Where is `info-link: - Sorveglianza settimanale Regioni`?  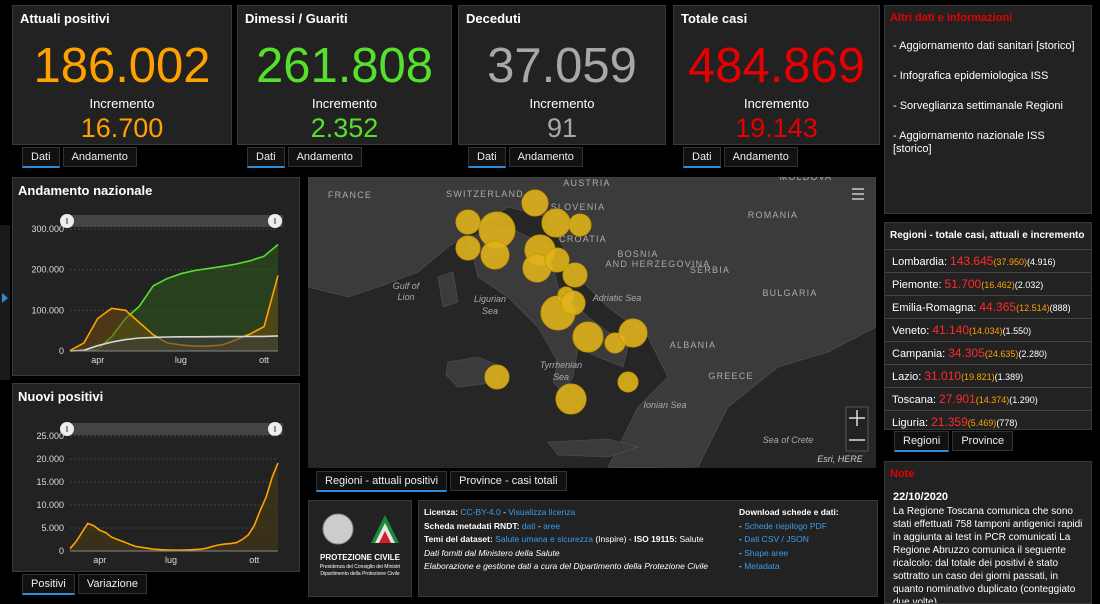 info-link: - Sorveglianza settimanale Regioni is located at coordinates (978, 106).